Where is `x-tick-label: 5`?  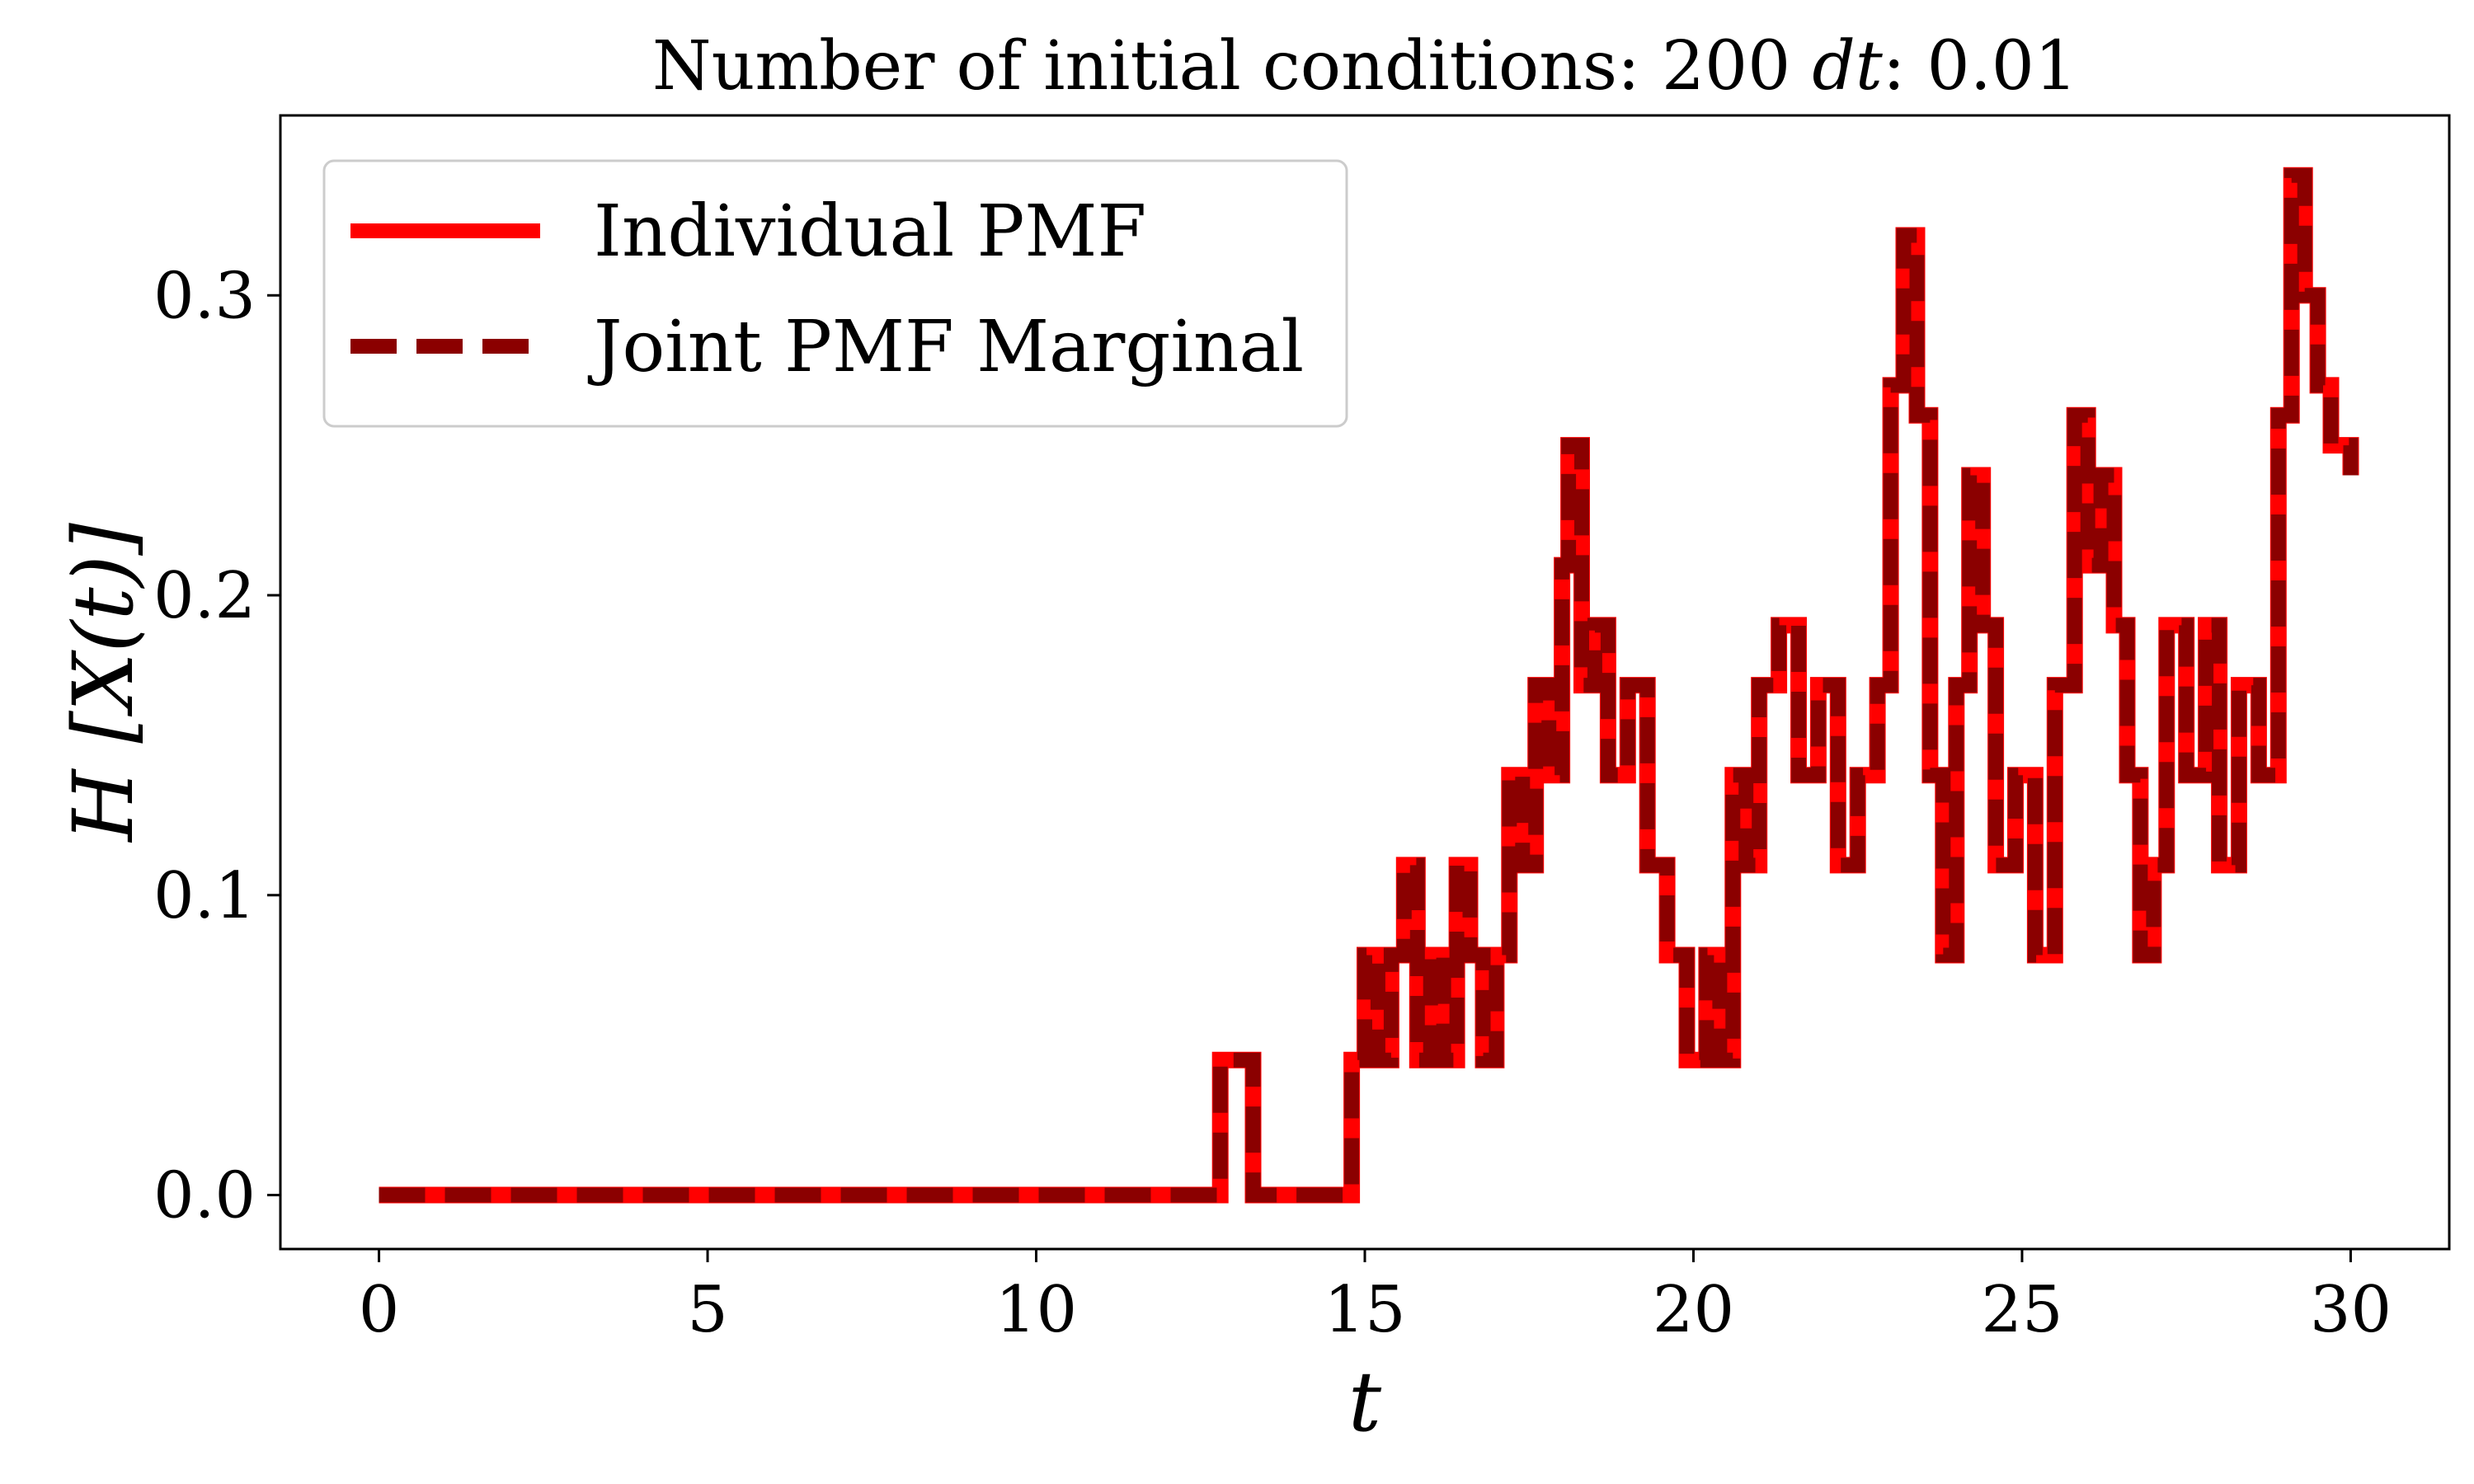
x-tick-label: 5 is located at coordinates (707, 1310).